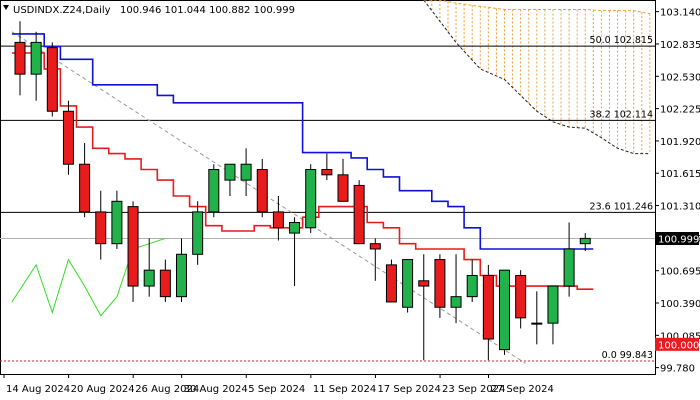  I want to click on senkou-span-b-line, so click(536, 7).